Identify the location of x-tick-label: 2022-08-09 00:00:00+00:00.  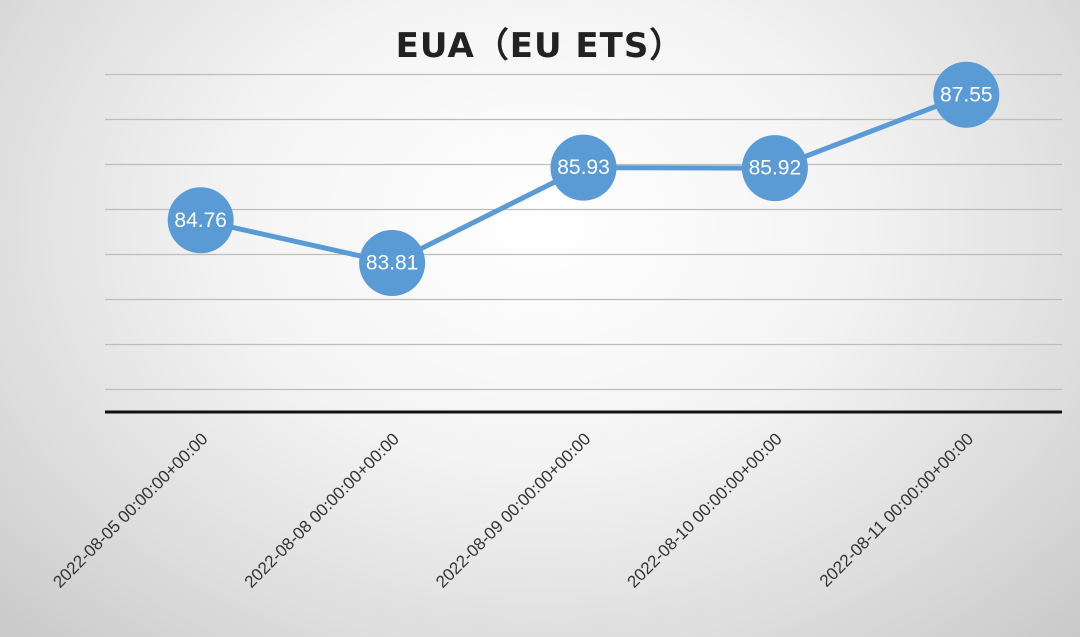
(513, 510).